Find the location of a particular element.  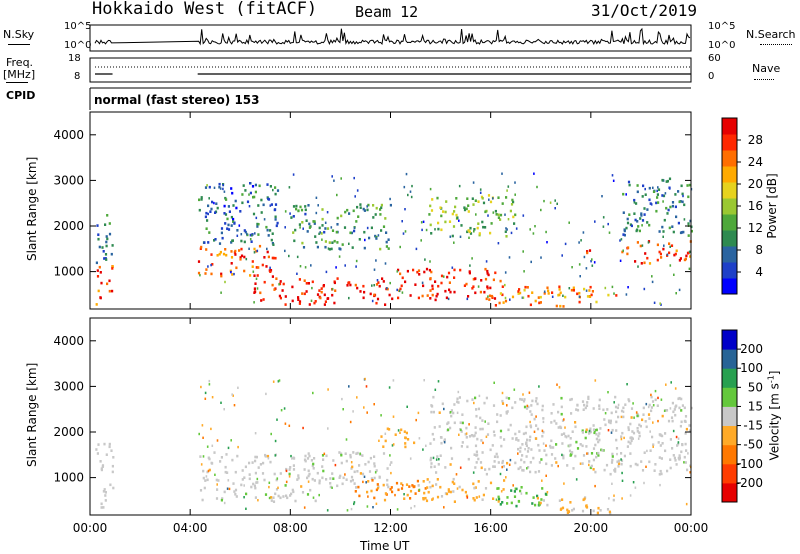

freq-unit-label: [MHz] is located at coordinates (19, 74).